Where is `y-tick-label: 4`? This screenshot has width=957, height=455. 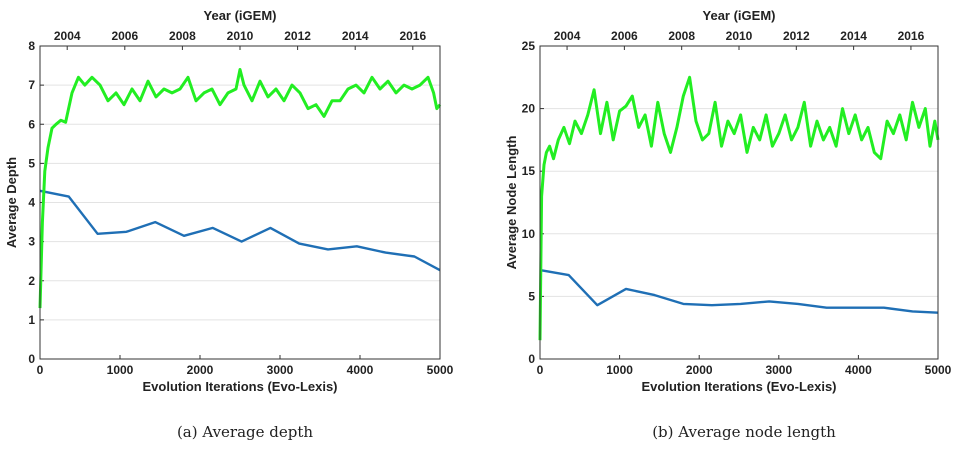 y-tick-label: 4 is located at coordinates (31, 203).